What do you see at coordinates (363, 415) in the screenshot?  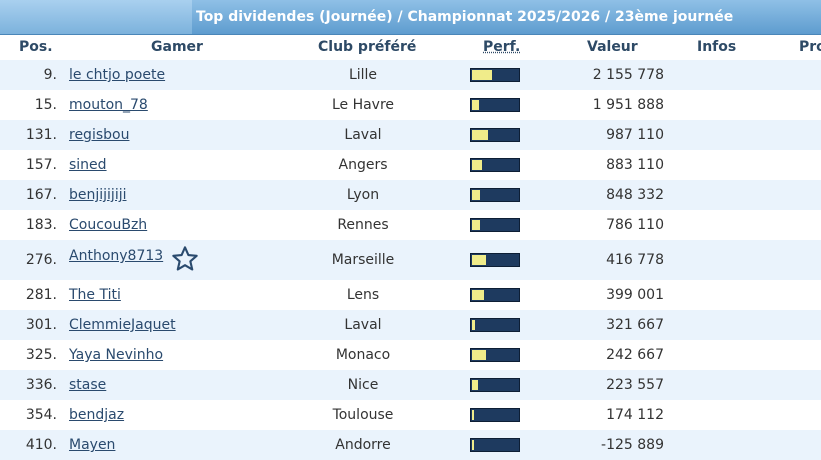 I see `row-club: Toulouse` at bounding box center [363, 415].